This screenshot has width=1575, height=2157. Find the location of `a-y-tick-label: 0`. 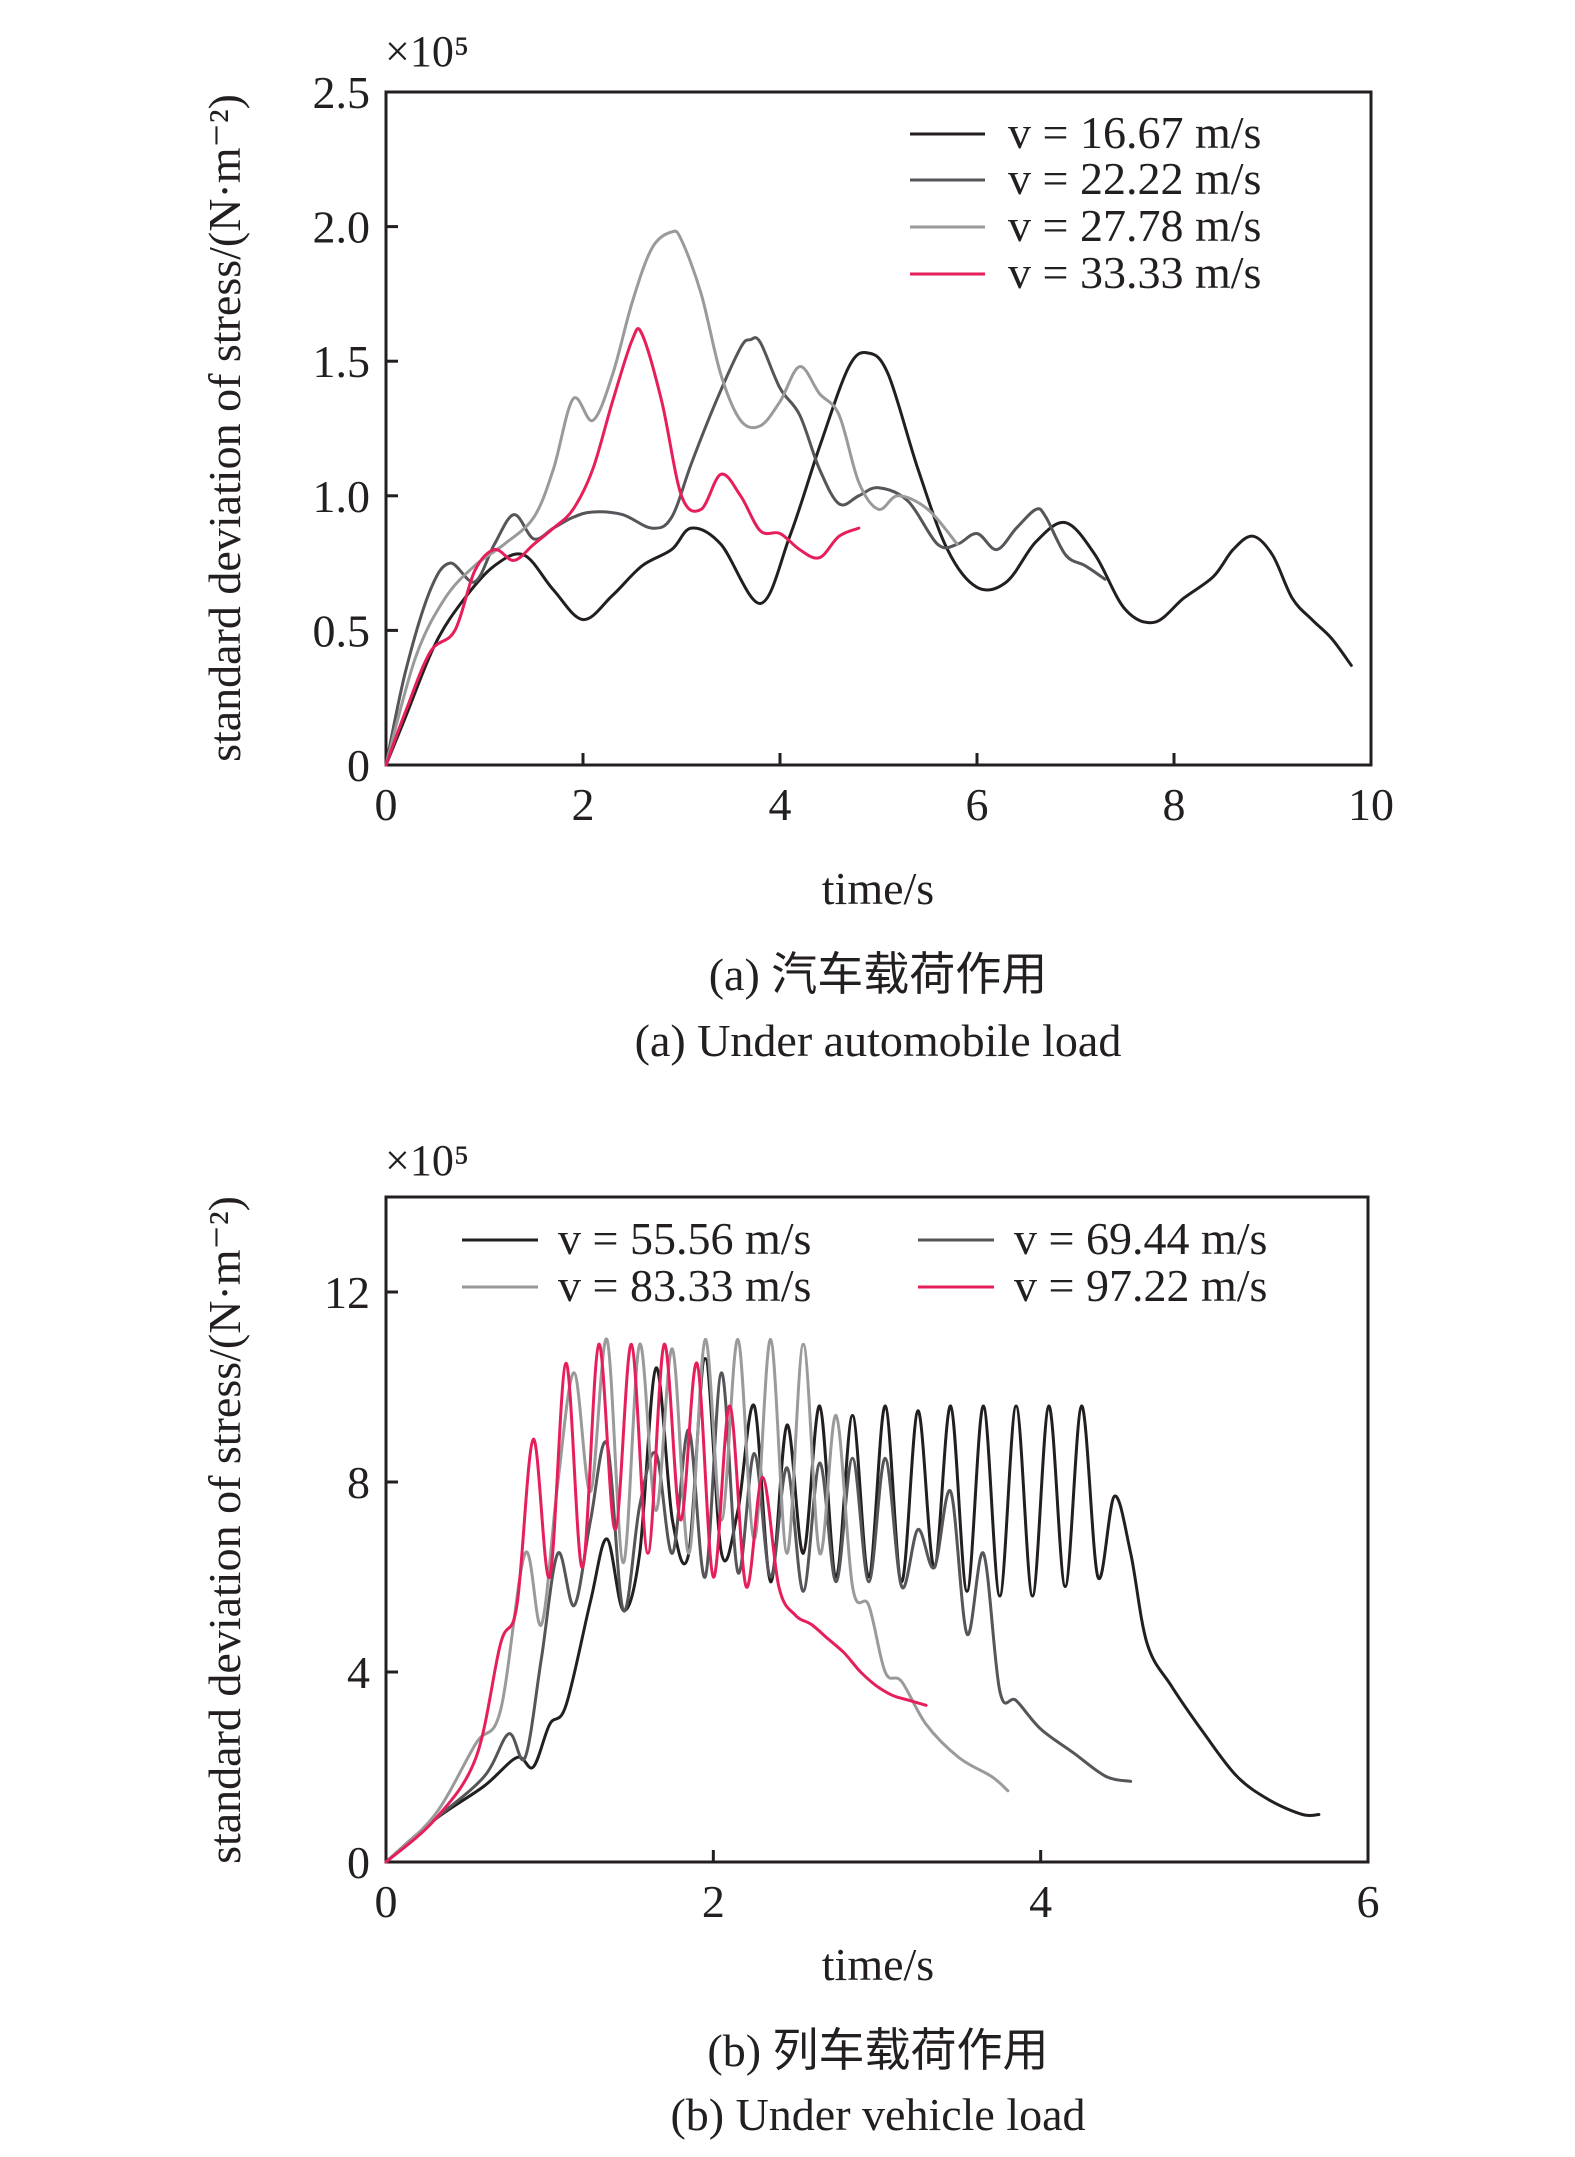

a-y-tick-label: 0 is located at coordinates (358, 765).